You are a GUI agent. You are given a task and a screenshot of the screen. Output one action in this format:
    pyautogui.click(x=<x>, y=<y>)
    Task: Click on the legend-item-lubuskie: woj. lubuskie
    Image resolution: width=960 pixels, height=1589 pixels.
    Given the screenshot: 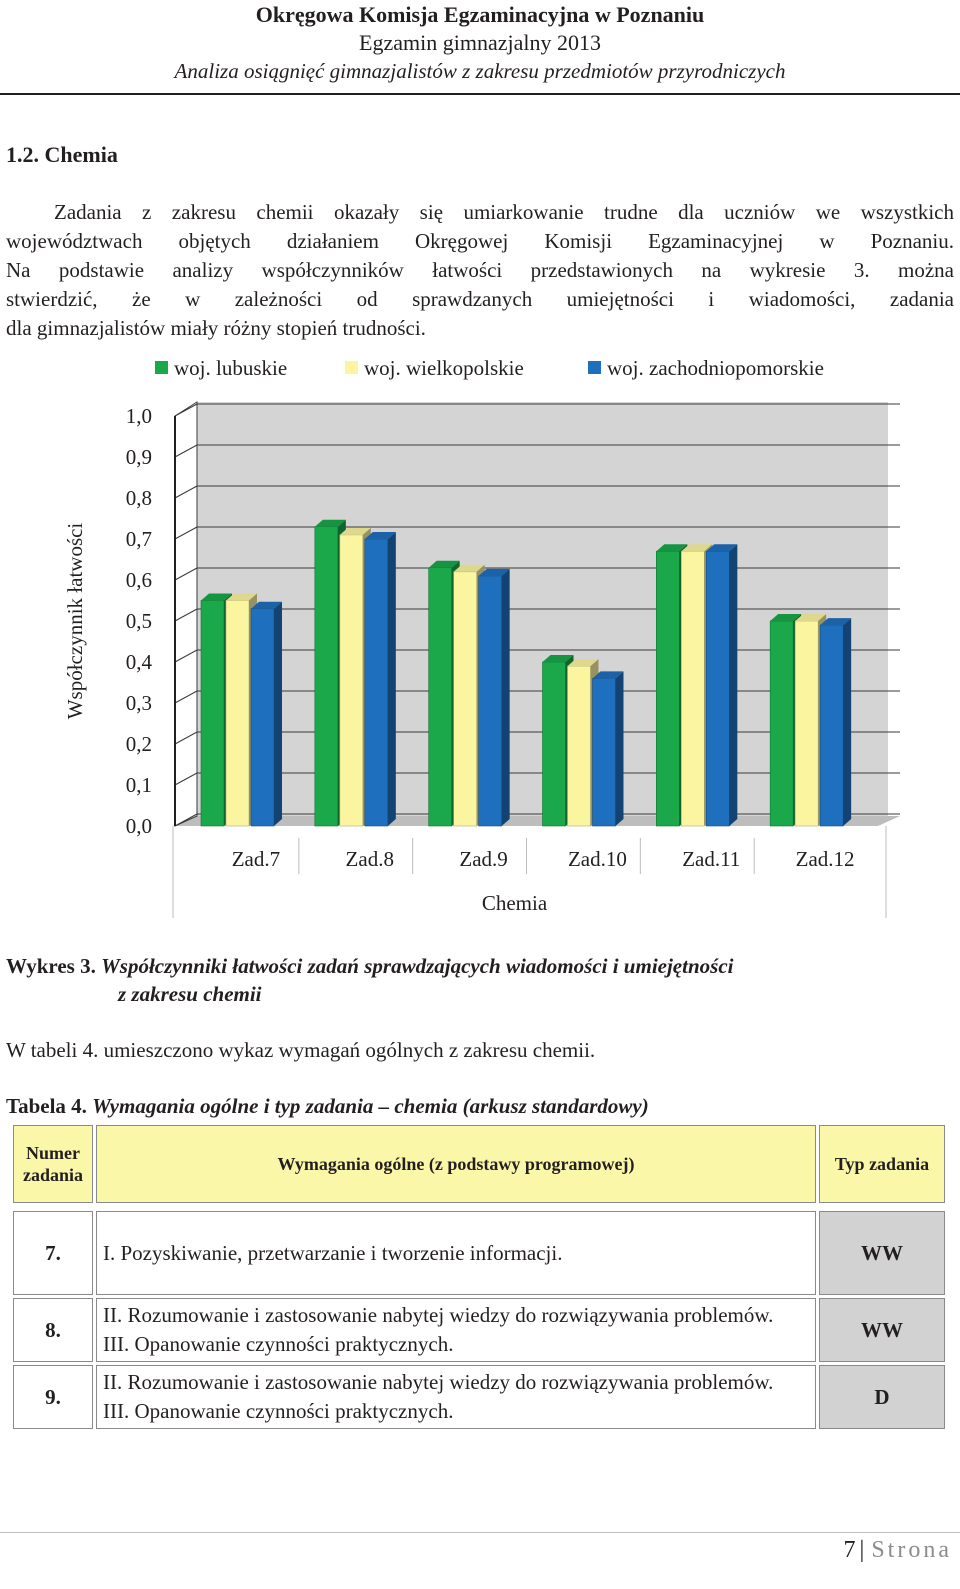 What is the action you would take?
    pyautogui.click(x=221, y=368)
    